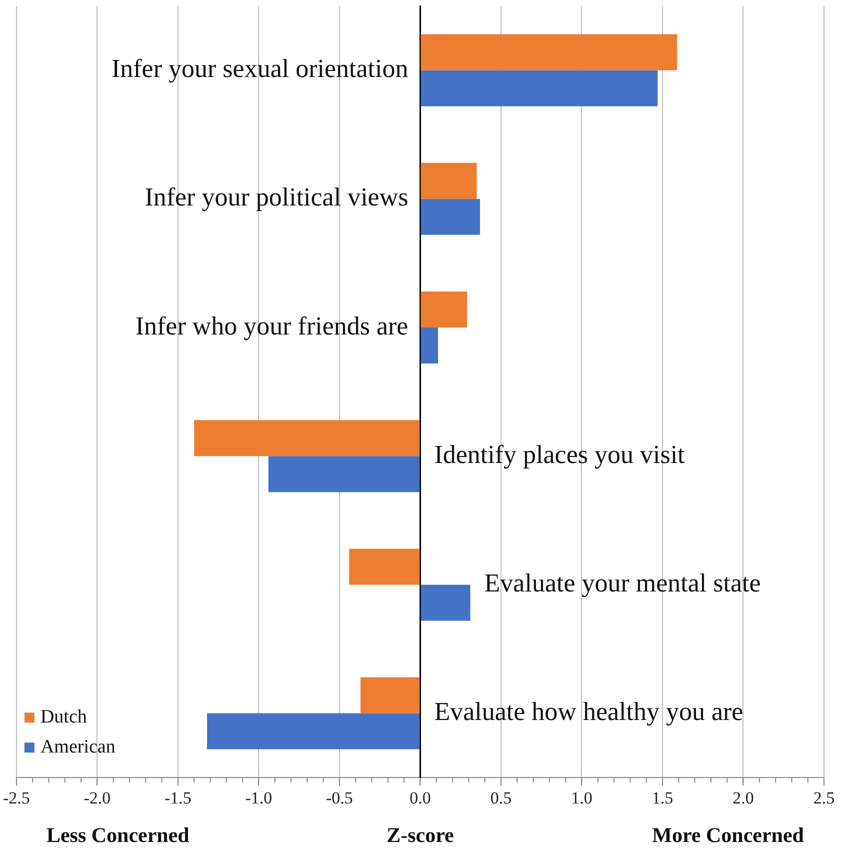 The height and width of the screenshot is (856, 842). I want to click on y-tick-label: Infer your political views, so click(276, 197).